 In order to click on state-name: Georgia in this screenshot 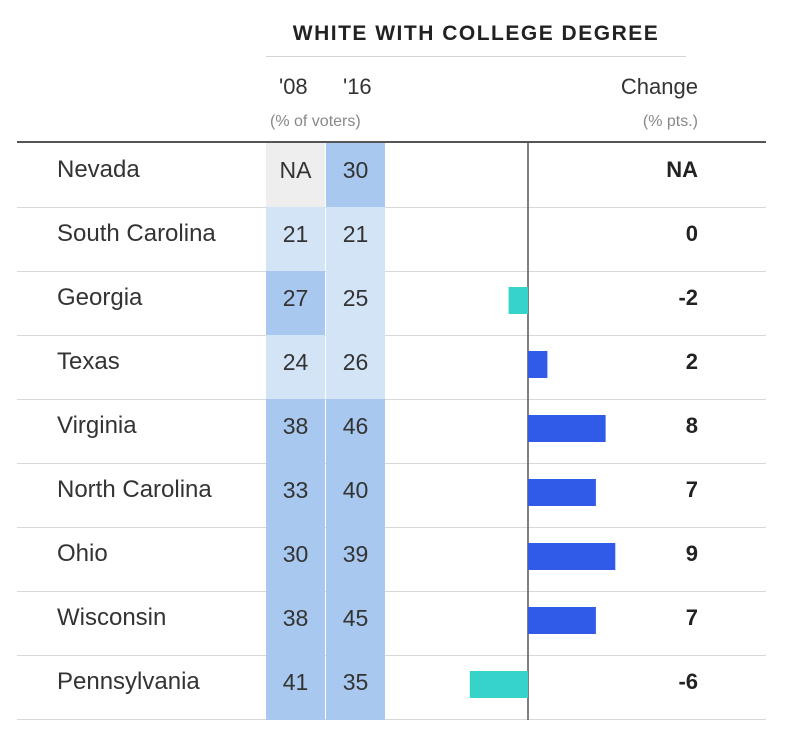, I will do `click(100, 297)`.